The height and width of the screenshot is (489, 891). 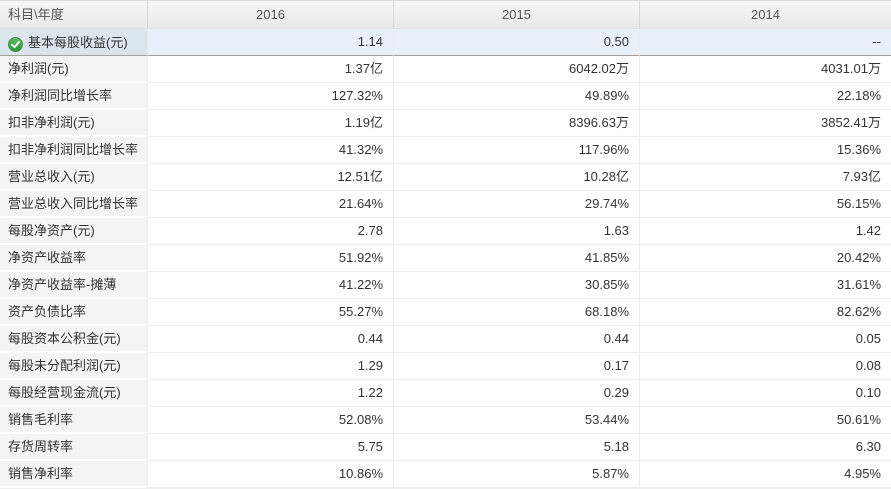 I want to click on row-label-cell: 扣非净利润同比增长率, so click(x=74, y=150).